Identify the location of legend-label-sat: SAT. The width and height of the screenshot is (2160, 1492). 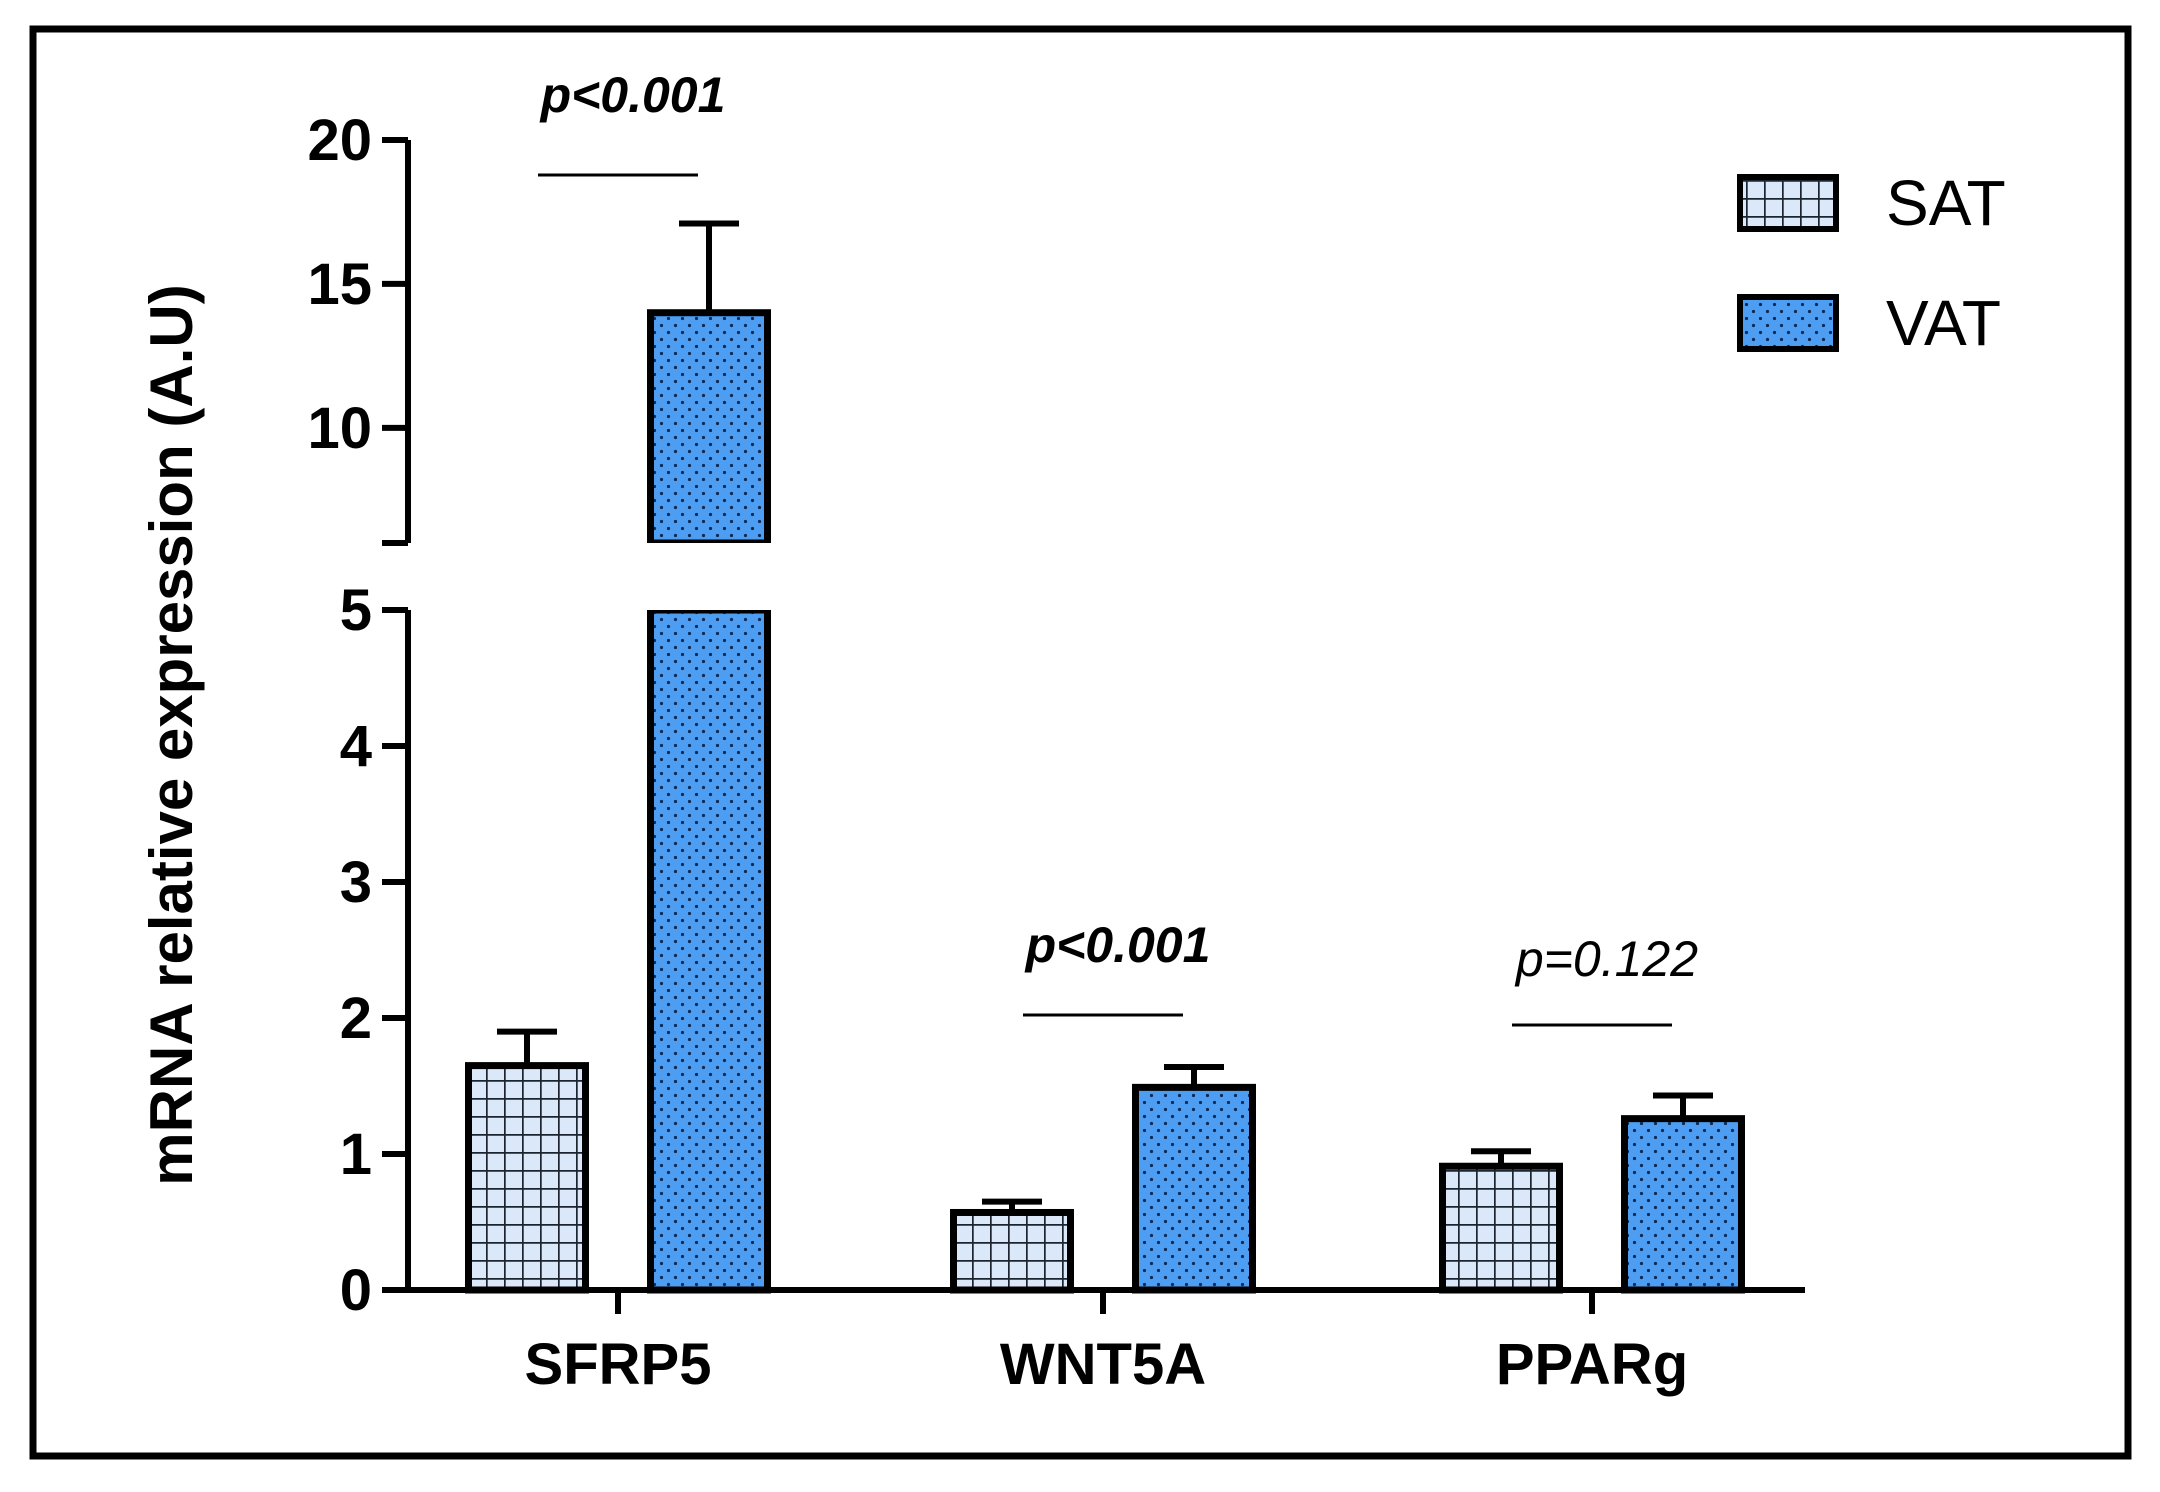
(1946, 203).